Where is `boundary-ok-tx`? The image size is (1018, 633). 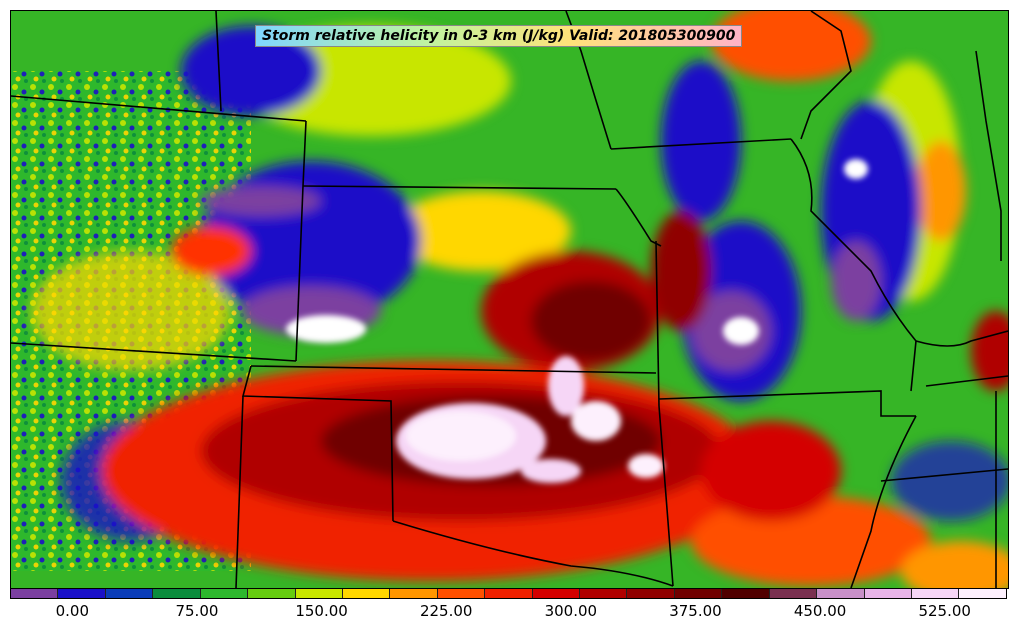
boundary-ok-tx is located at coordinates (533, 553).